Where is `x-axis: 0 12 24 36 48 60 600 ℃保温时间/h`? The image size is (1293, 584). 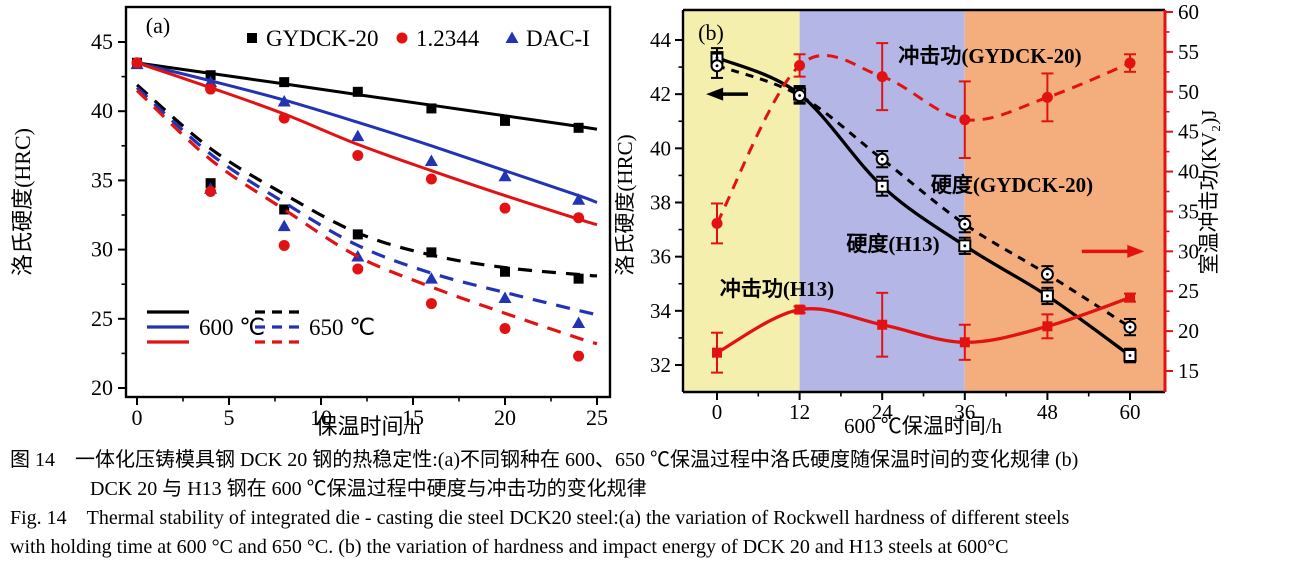 x-axis: 0 12 24 36 48 60 600 ℃保温时间/h is located at coordinates (926, 415).